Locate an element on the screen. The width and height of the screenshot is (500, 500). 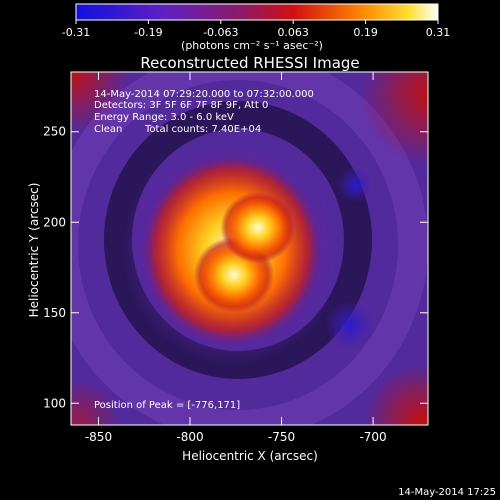
y-tick-label: 250 is located at coordinates (54, 132).